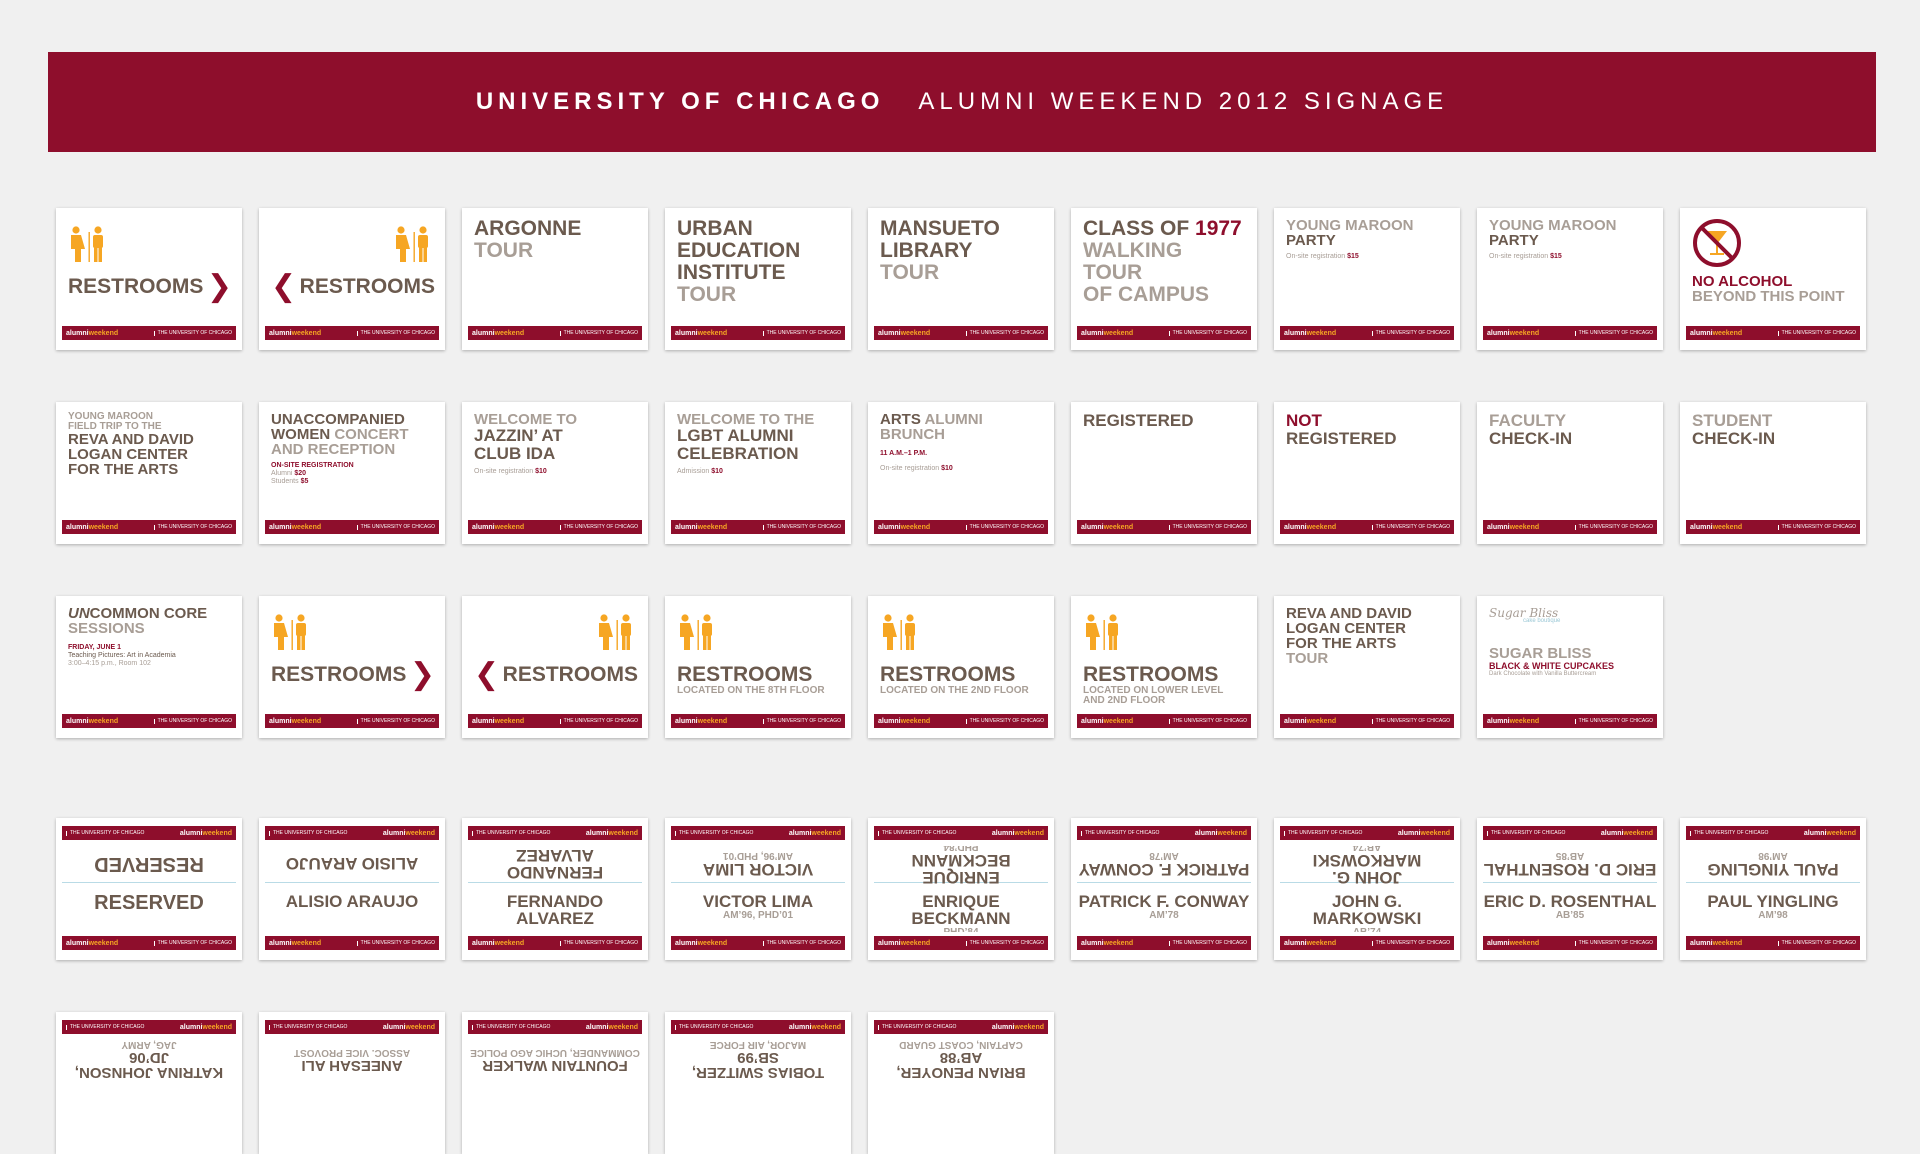 Image resolution: width=1920 pixels, height=1154 pixels. Describe the element at coordinates (735, 435) in the screenshot. I see `sign-line: LGBT ALUMNI` at that location.